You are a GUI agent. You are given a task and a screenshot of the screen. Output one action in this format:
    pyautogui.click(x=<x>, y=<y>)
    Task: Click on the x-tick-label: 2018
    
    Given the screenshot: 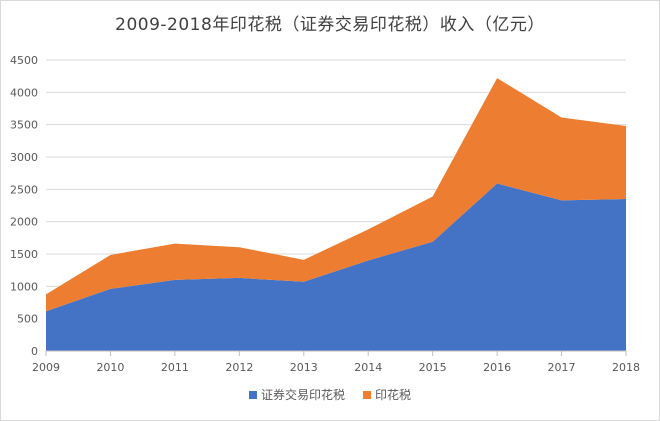 What is the action you would take?
    pyautogui.click(x=626, y=367)
    